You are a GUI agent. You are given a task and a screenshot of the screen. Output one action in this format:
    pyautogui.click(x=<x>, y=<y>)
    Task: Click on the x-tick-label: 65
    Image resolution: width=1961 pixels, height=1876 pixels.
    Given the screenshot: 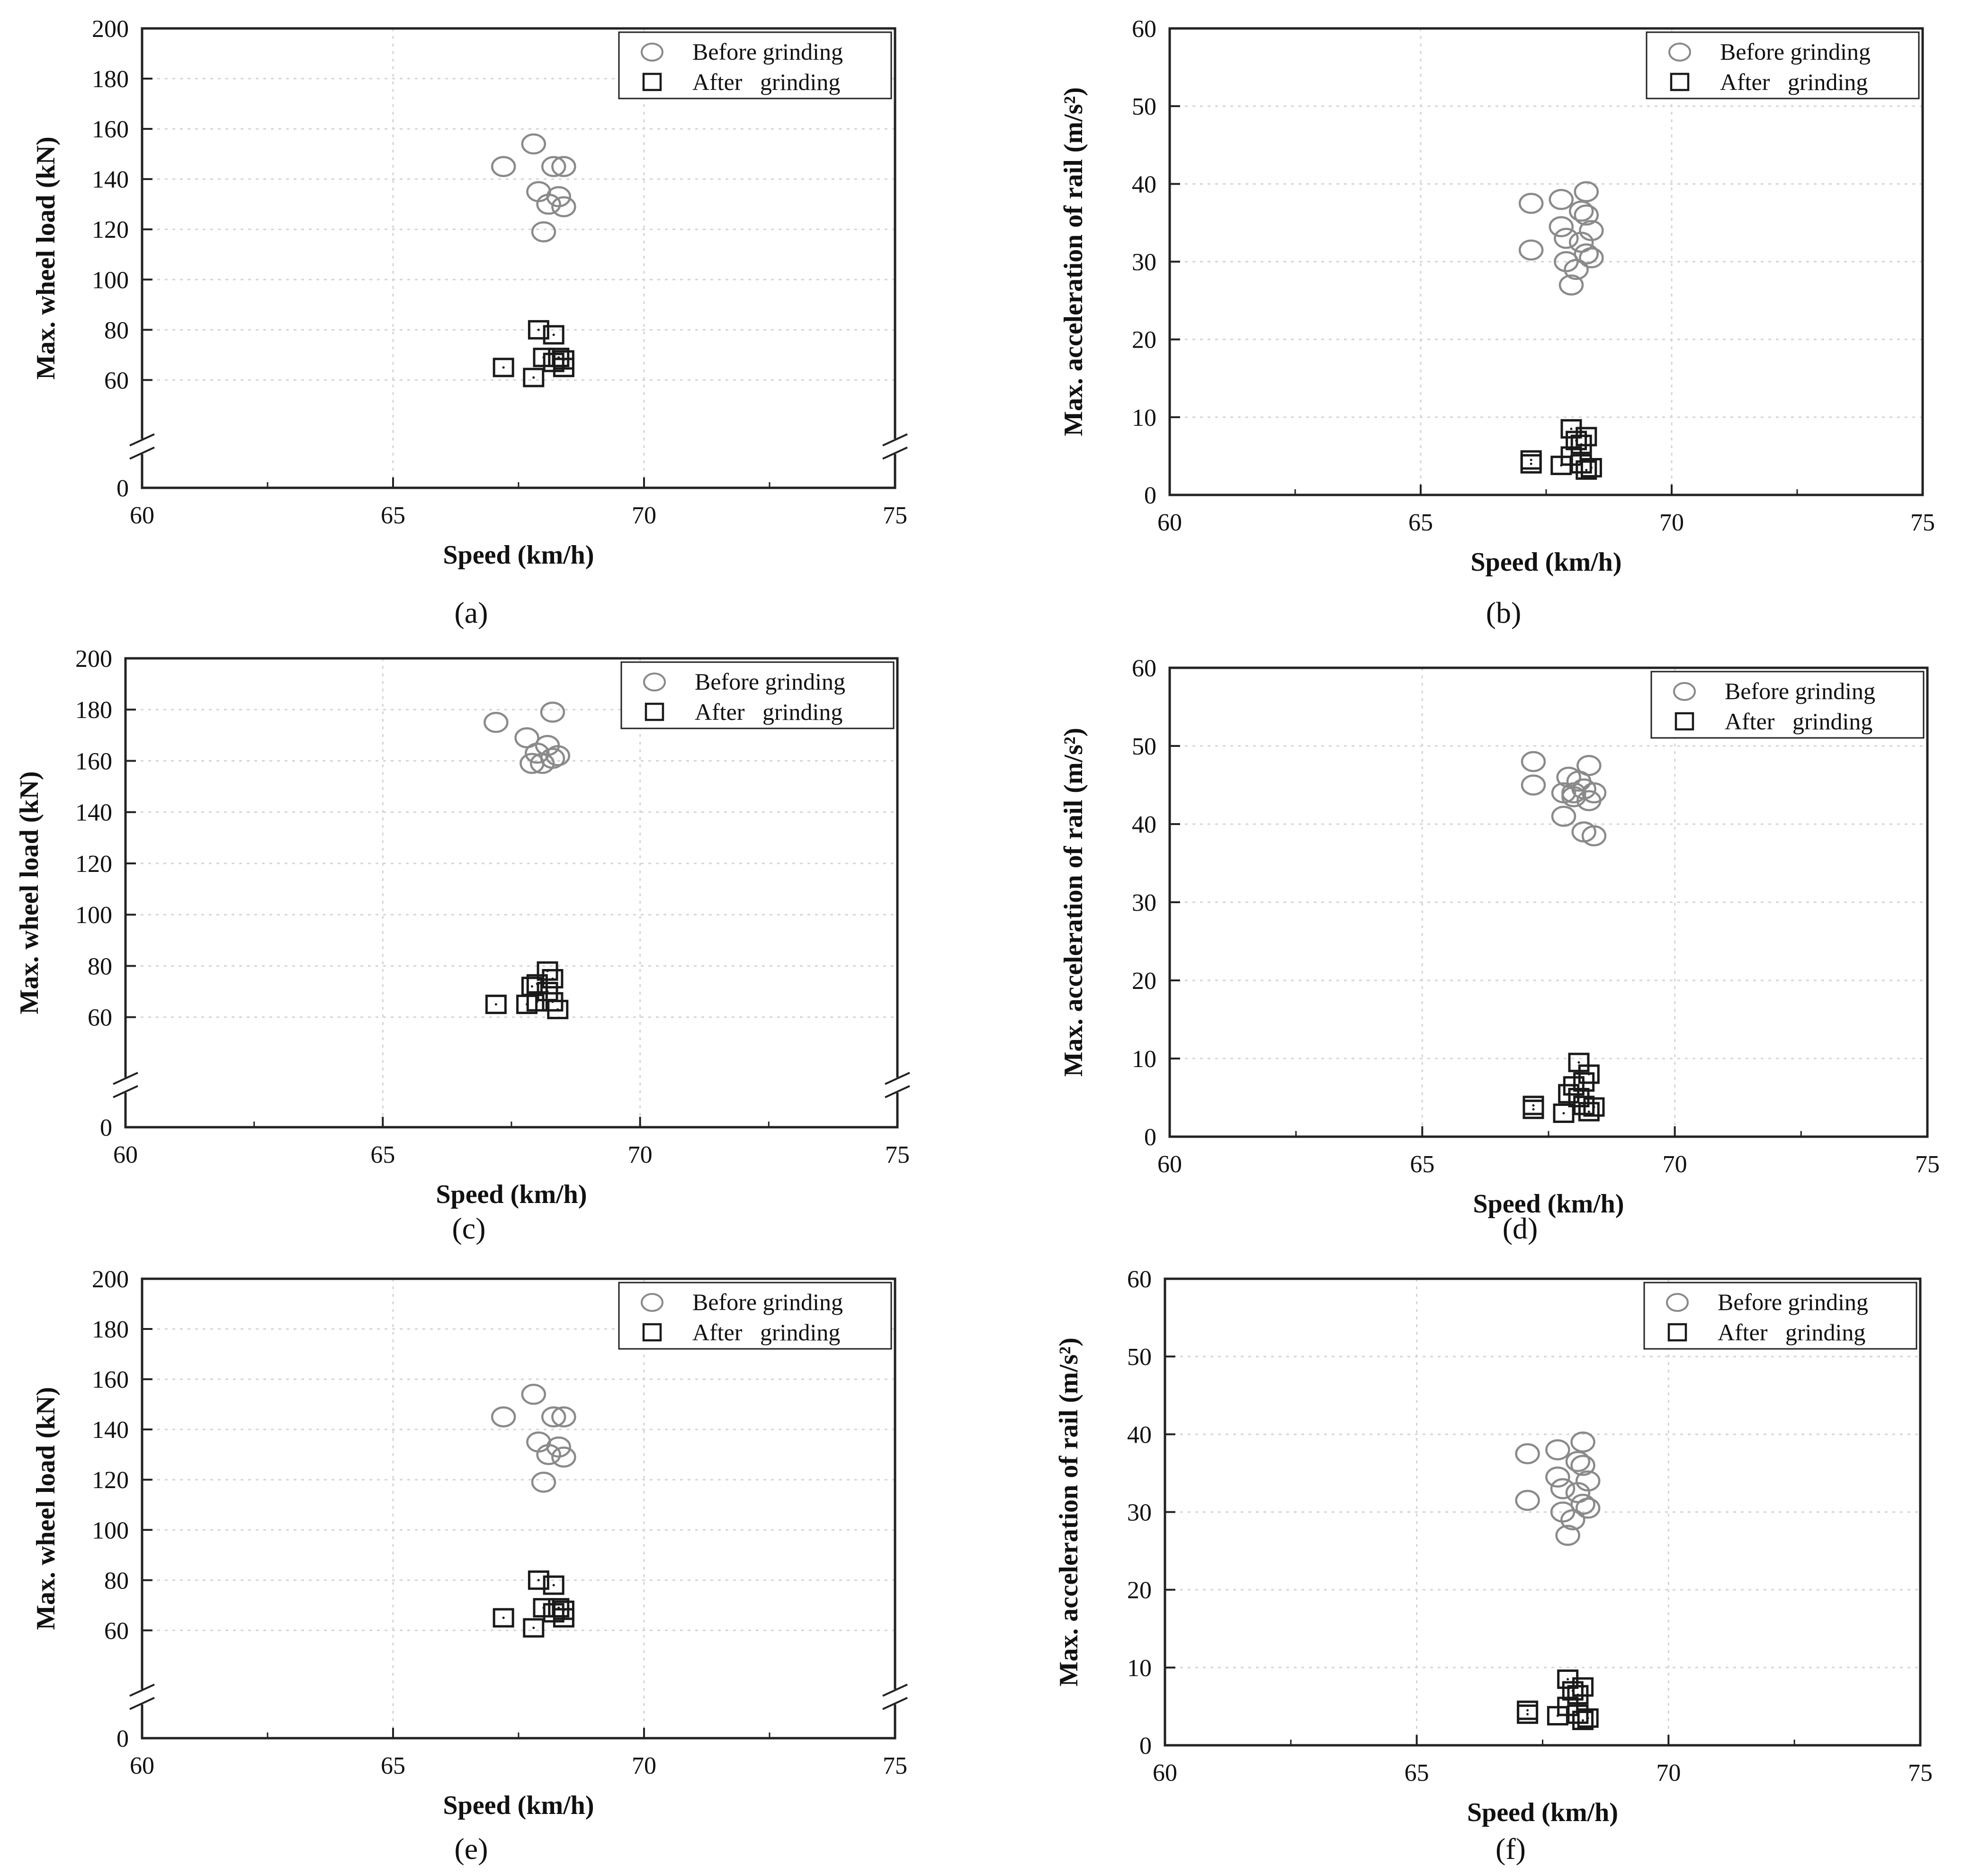 What is the action you would take?
    pyautogui.click(x=1417, y=1772)
    